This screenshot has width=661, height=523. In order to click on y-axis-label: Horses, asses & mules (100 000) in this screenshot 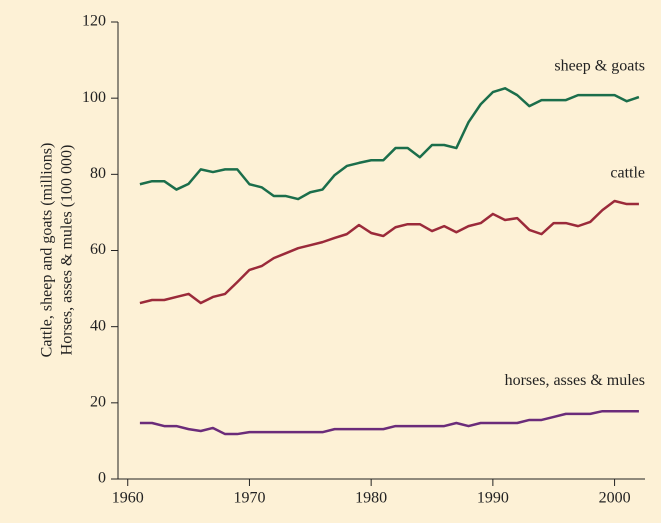, I will do `click(67, 250)`.